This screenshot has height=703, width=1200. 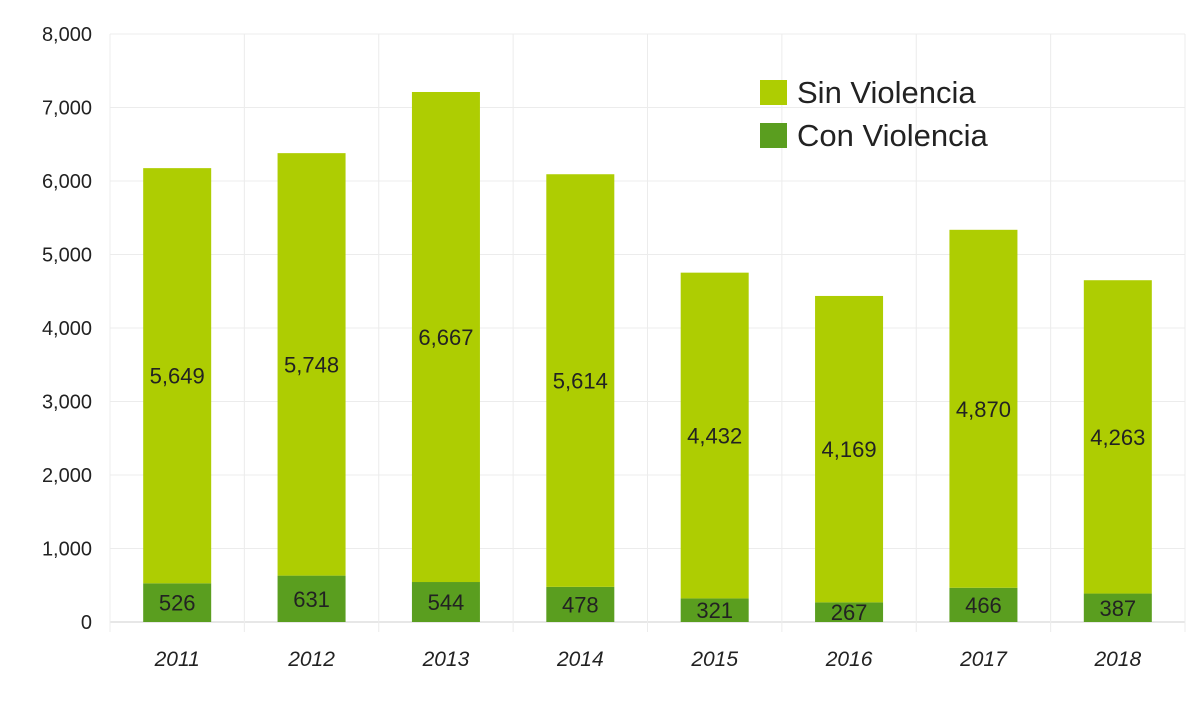 What do you see at coordinates (311, 659) in the screenshot?
I see `x-tick-label: 2012` at bounding box center [311, 659].